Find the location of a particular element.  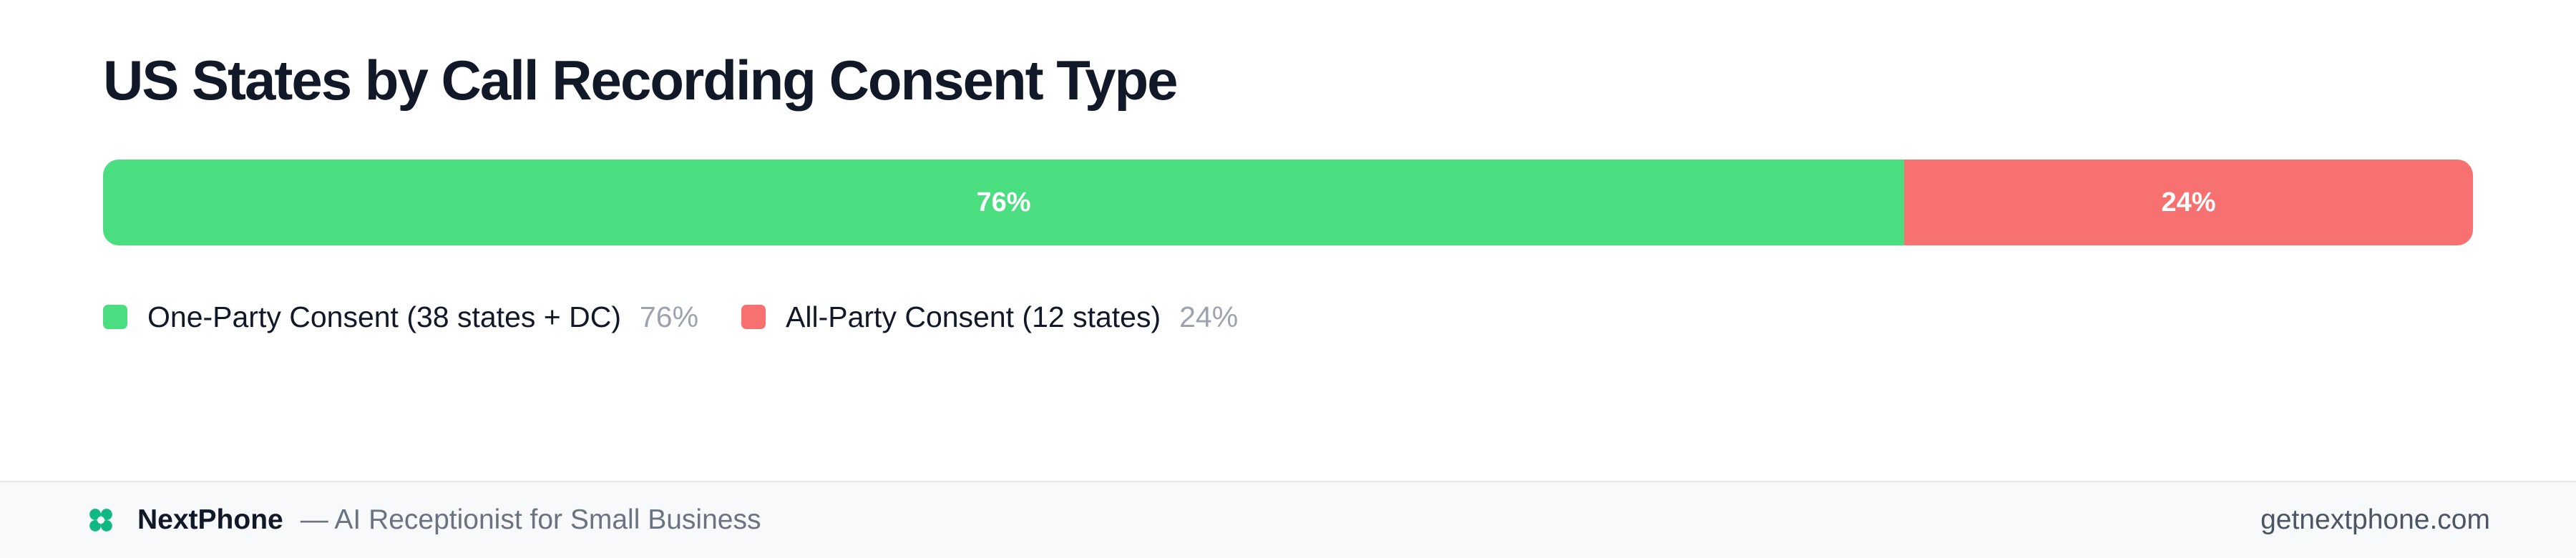

bar-segment: 24% is located at coordinates (2188, 202).